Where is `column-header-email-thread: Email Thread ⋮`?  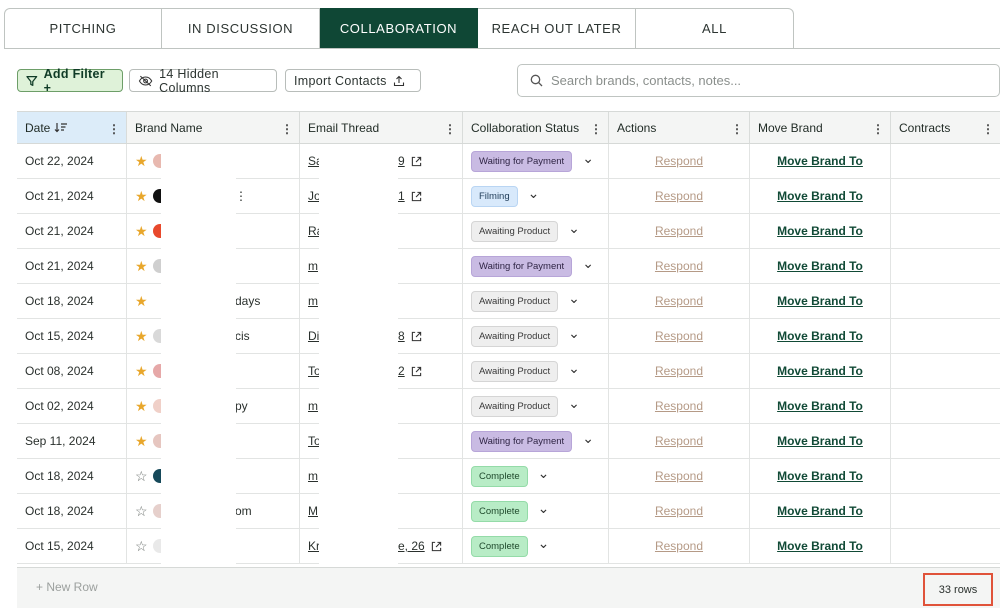
column-header-email-thread: Email Thread ⋮ is located at coordinates (381, 127).